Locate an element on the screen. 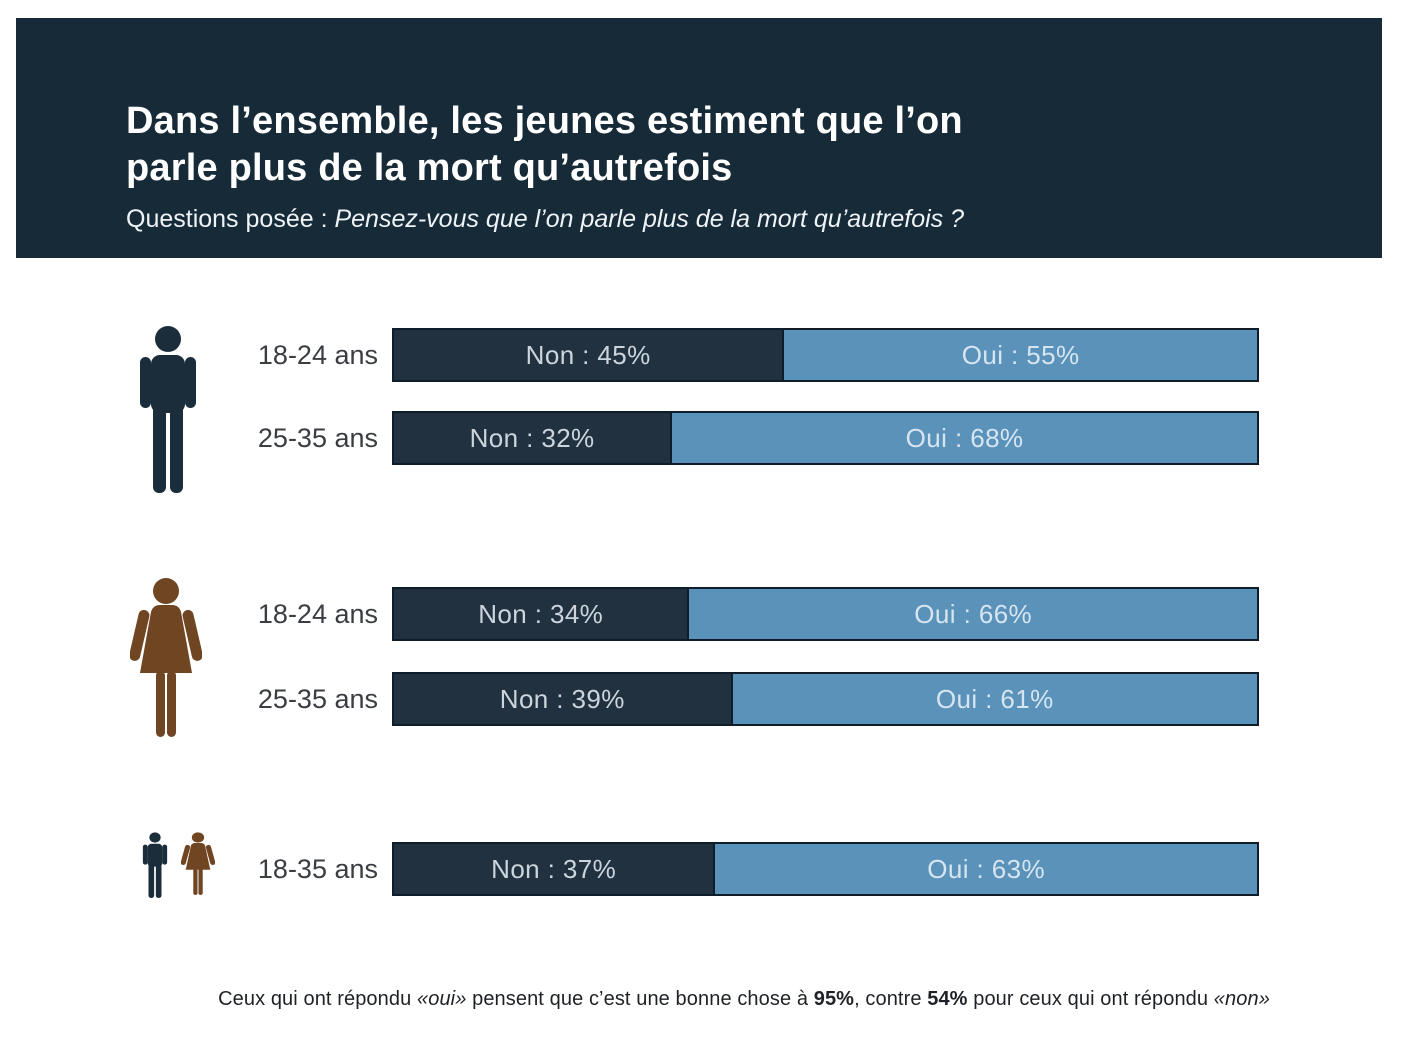  non-value-label: Non : 45% is located at coordinates (588, 354).